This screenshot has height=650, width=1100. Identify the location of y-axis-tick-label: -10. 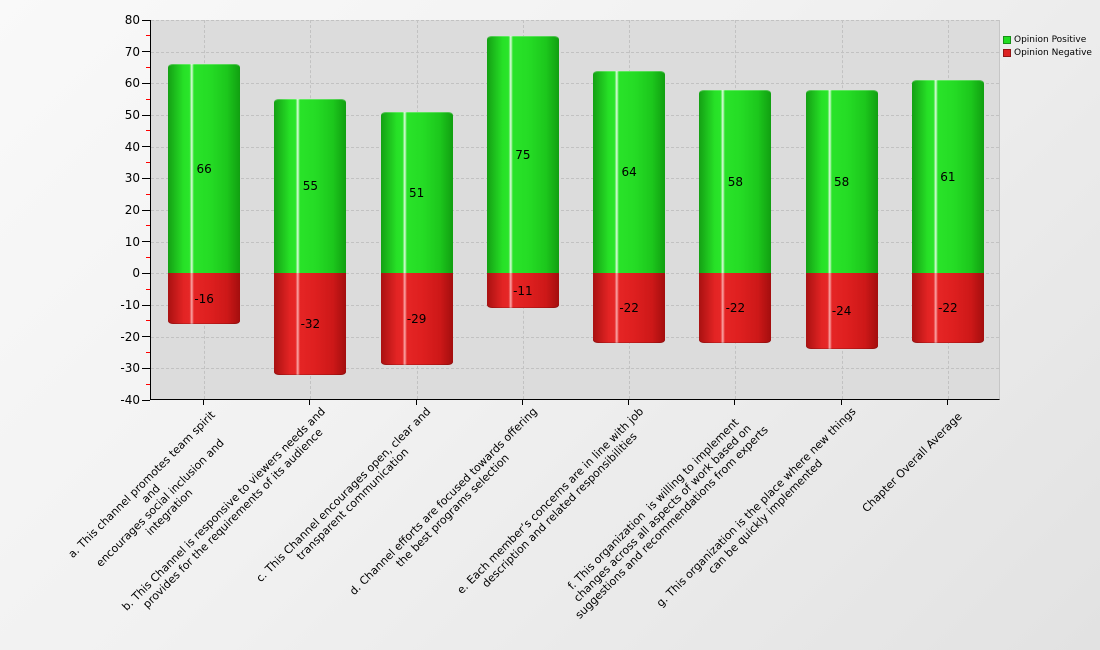
(130, 305).